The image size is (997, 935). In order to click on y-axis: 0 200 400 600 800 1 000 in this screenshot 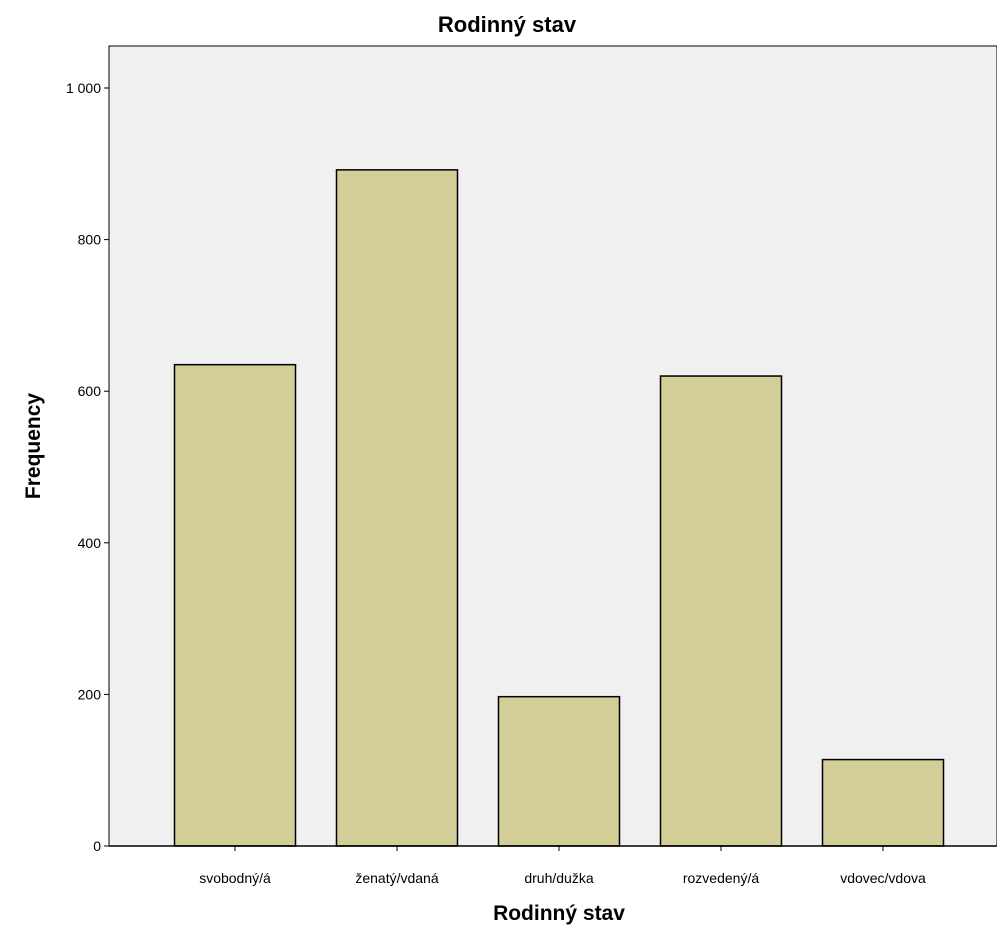, I will do `click(87, 467)`.